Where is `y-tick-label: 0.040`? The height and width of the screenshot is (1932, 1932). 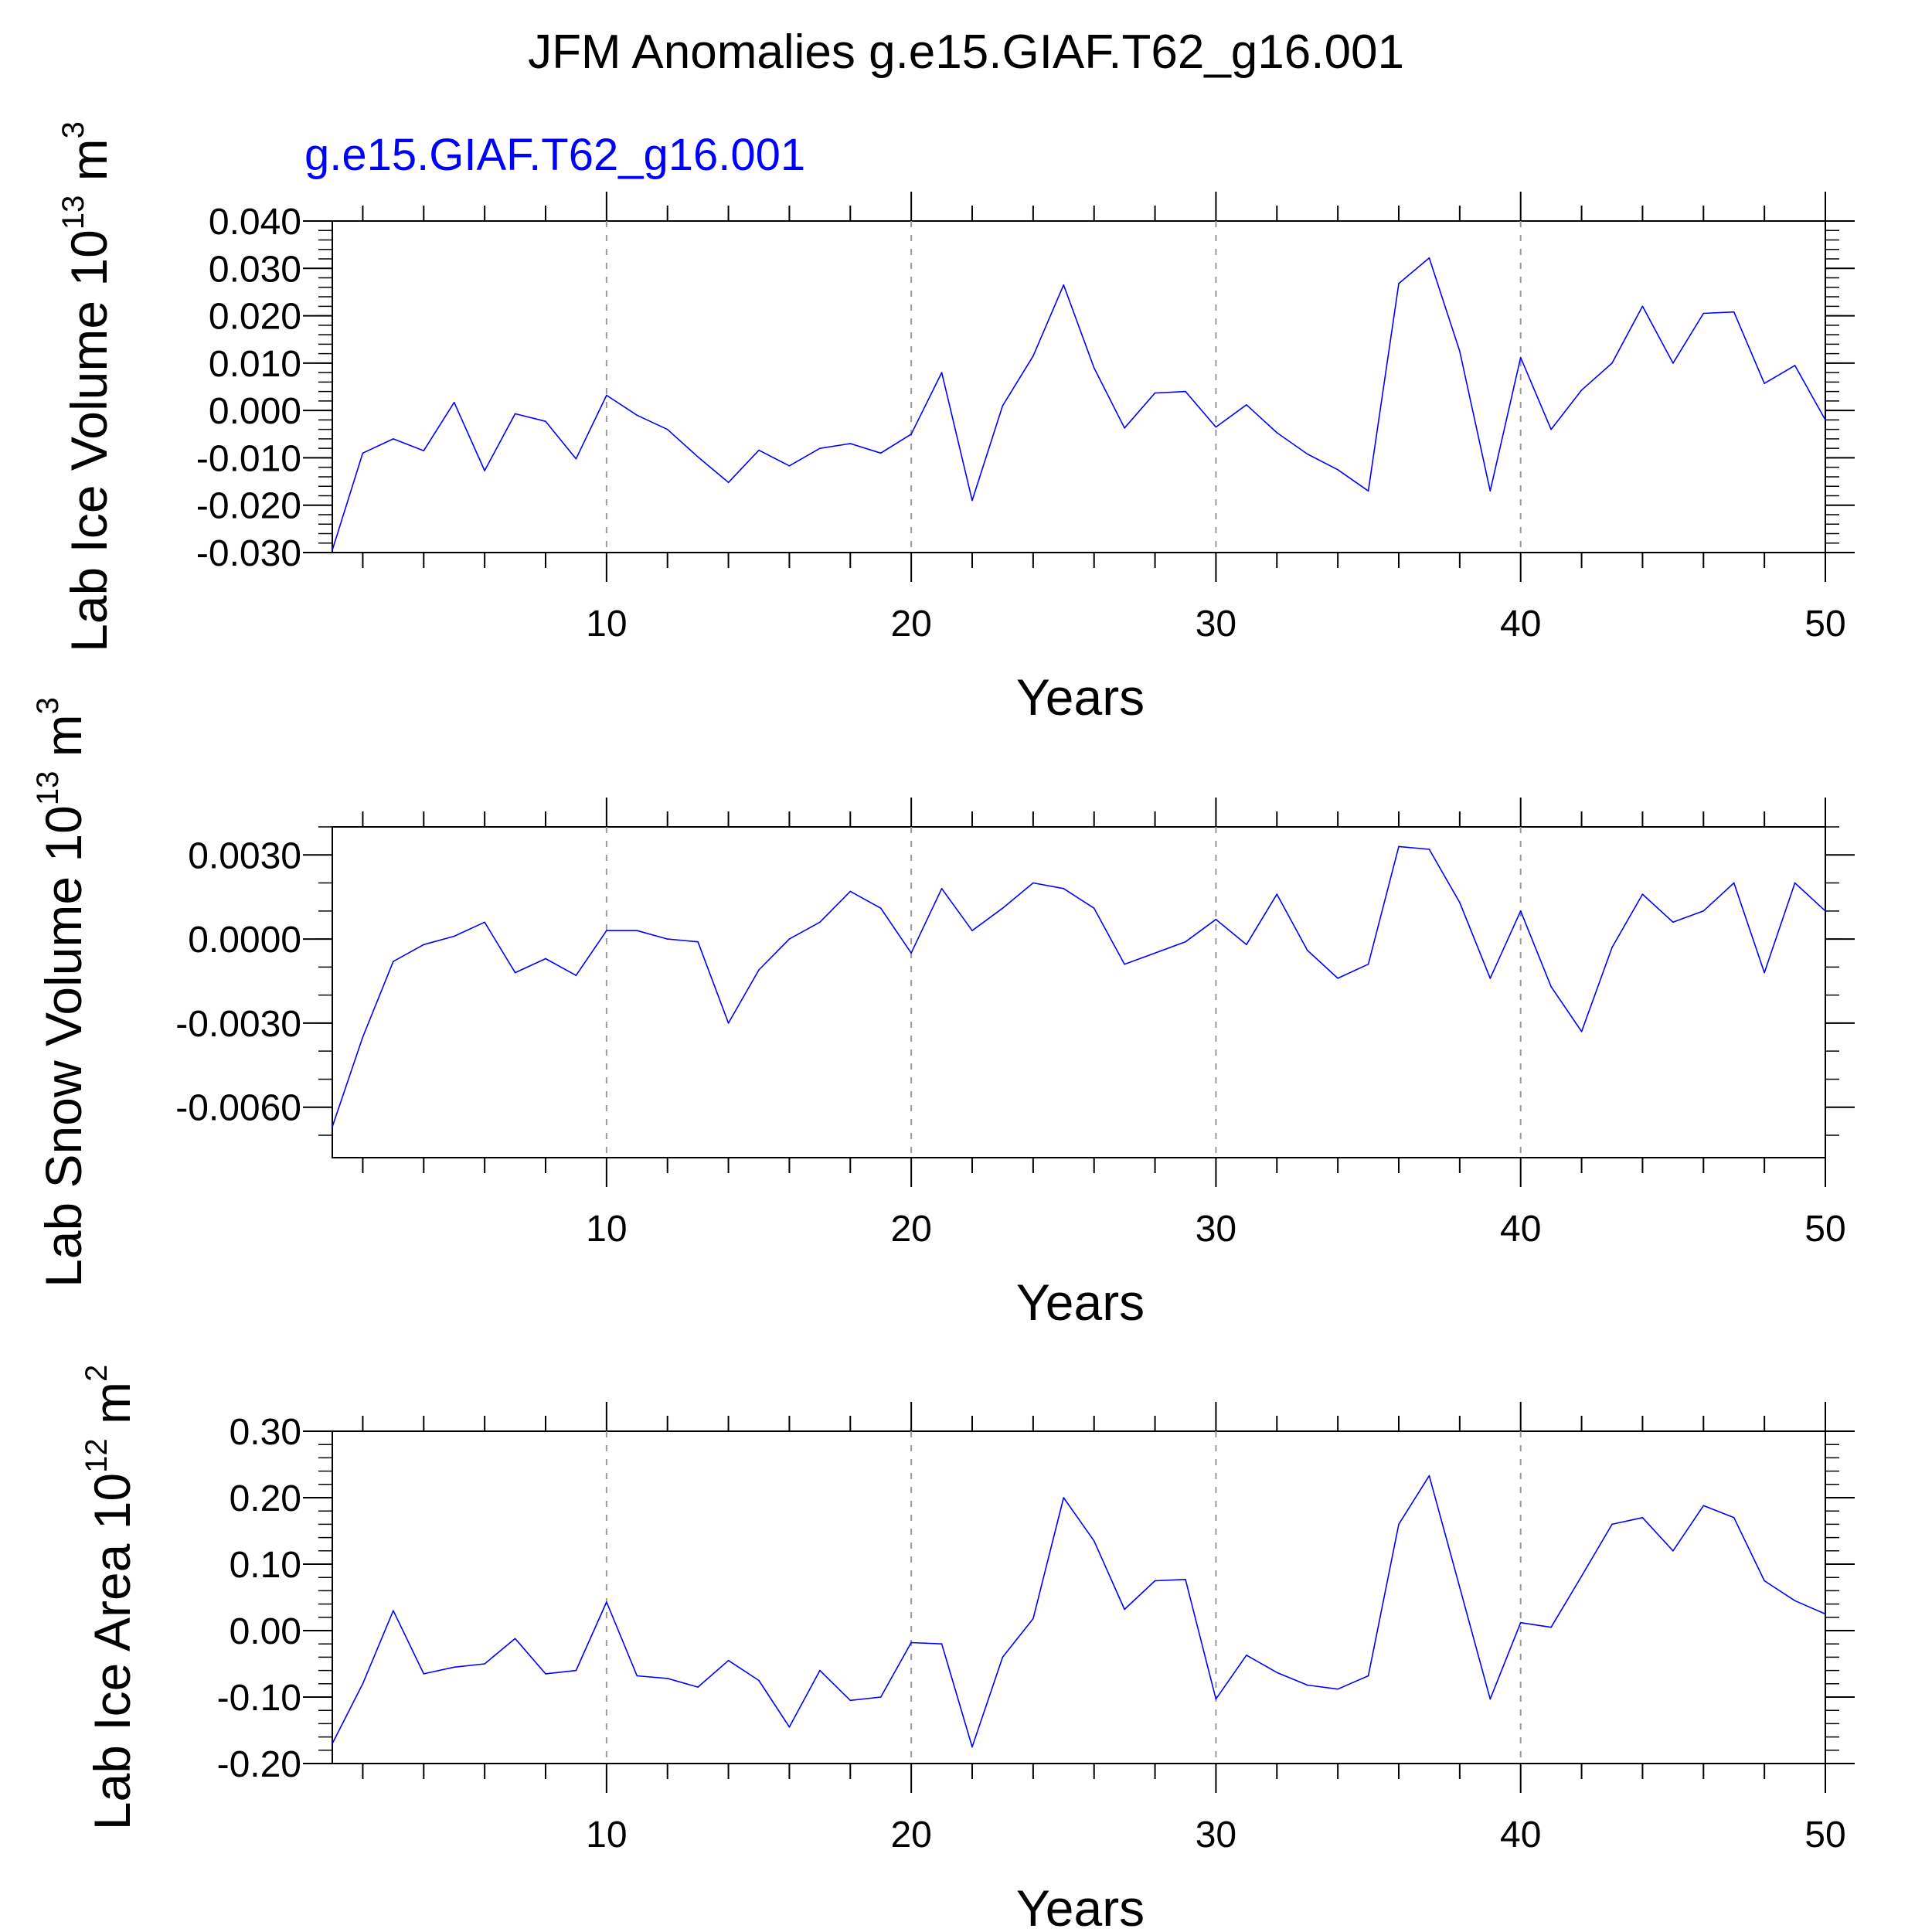 y-tick-label: 0.040 is located at coordinates (255, 223).